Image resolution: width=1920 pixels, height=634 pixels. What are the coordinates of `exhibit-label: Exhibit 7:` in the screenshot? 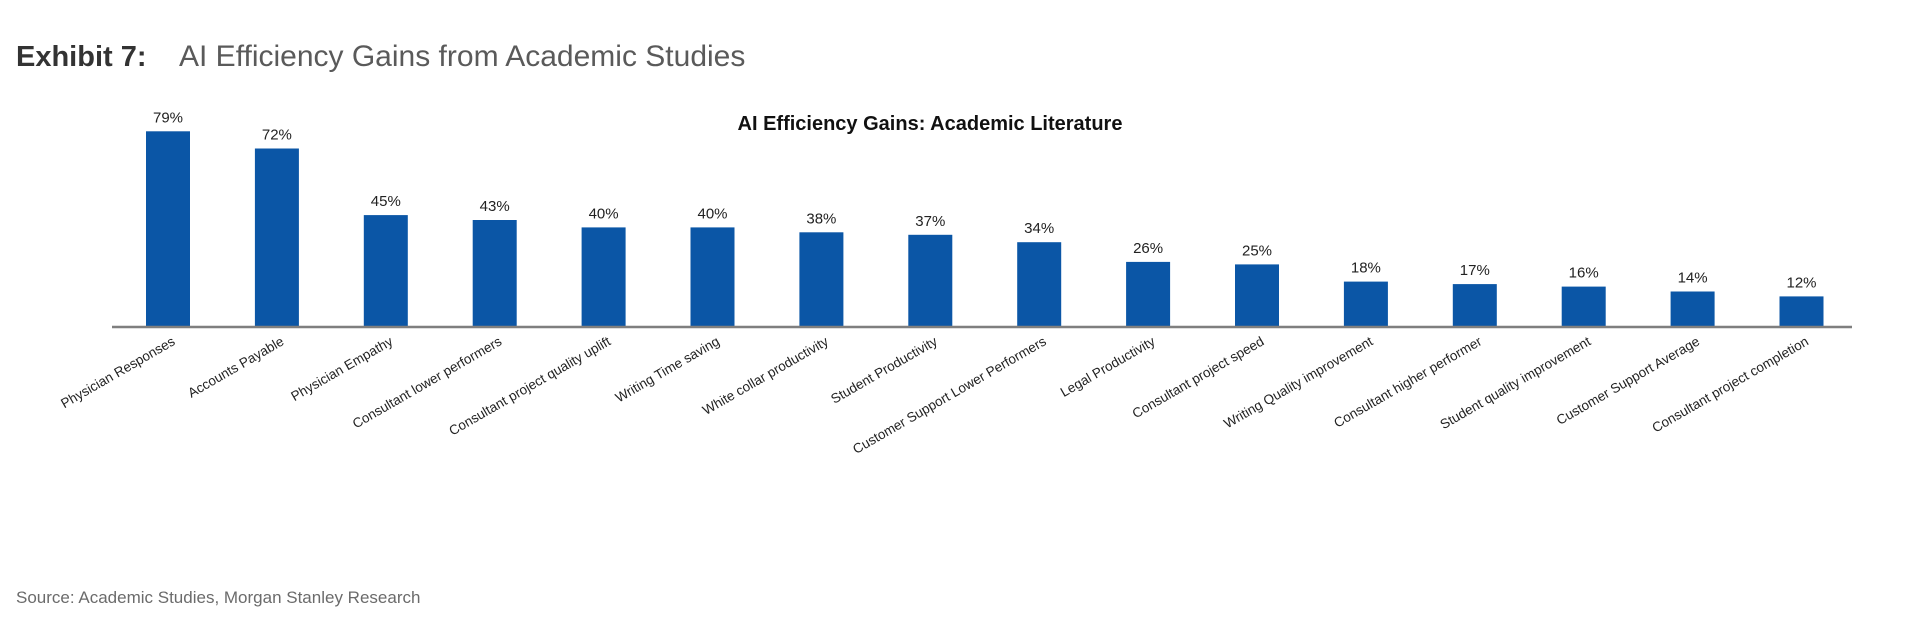 It's located at (81, 57).